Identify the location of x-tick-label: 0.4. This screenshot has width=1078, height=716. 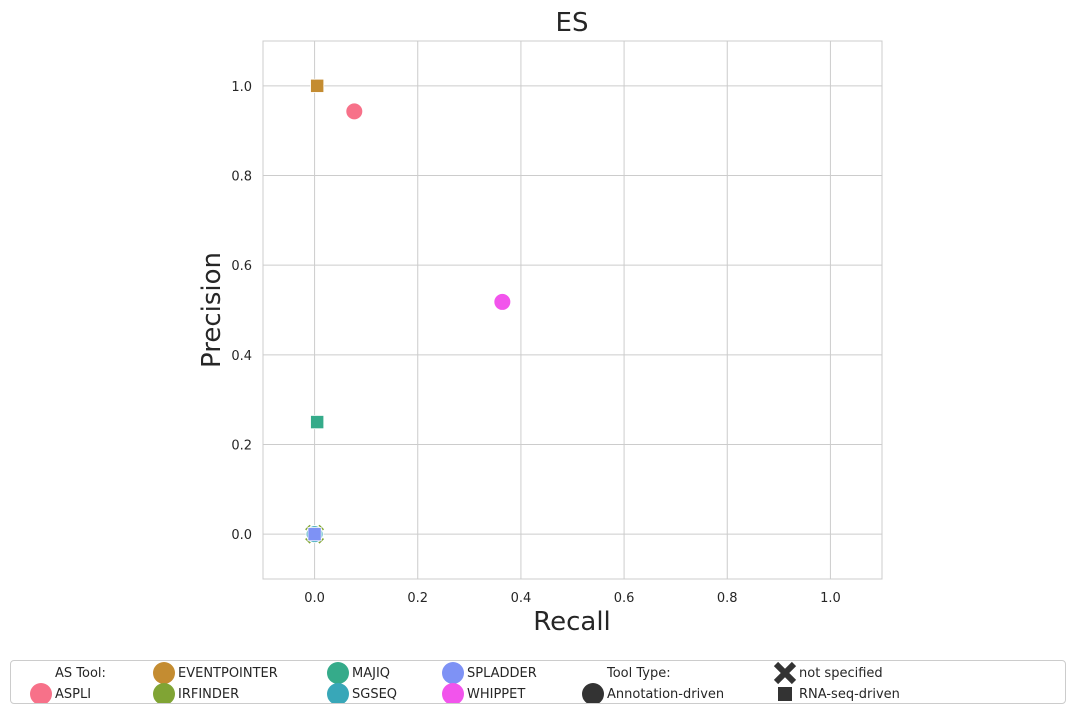
(521, 598).